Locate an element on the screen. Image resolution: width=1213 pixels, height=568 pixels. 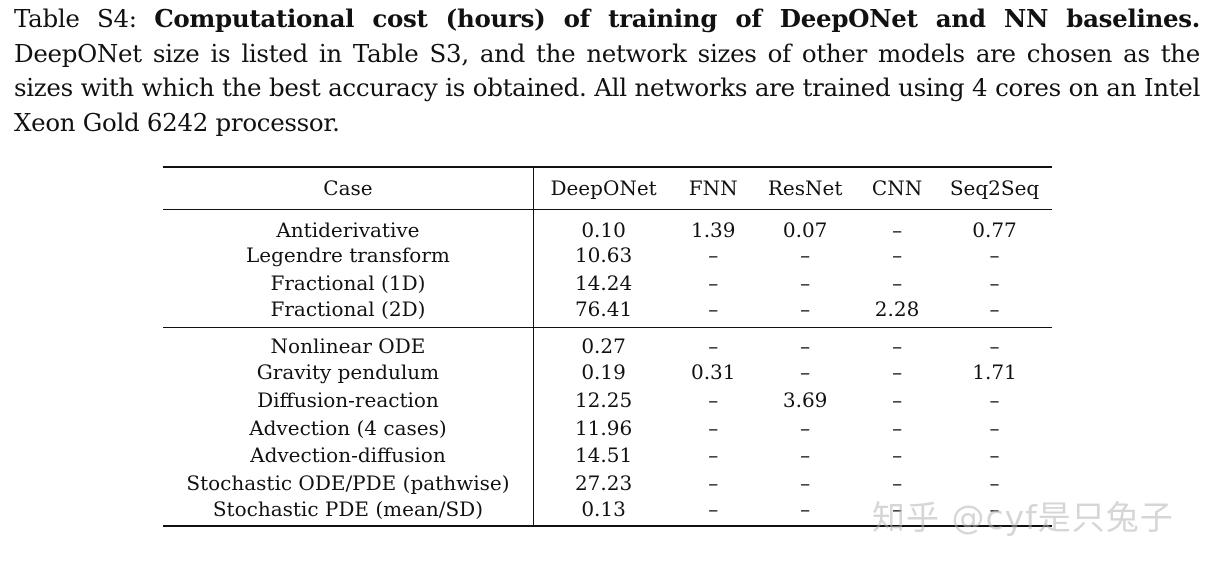
cell-resnet: 3.69 is located at coordinates (805, 399).